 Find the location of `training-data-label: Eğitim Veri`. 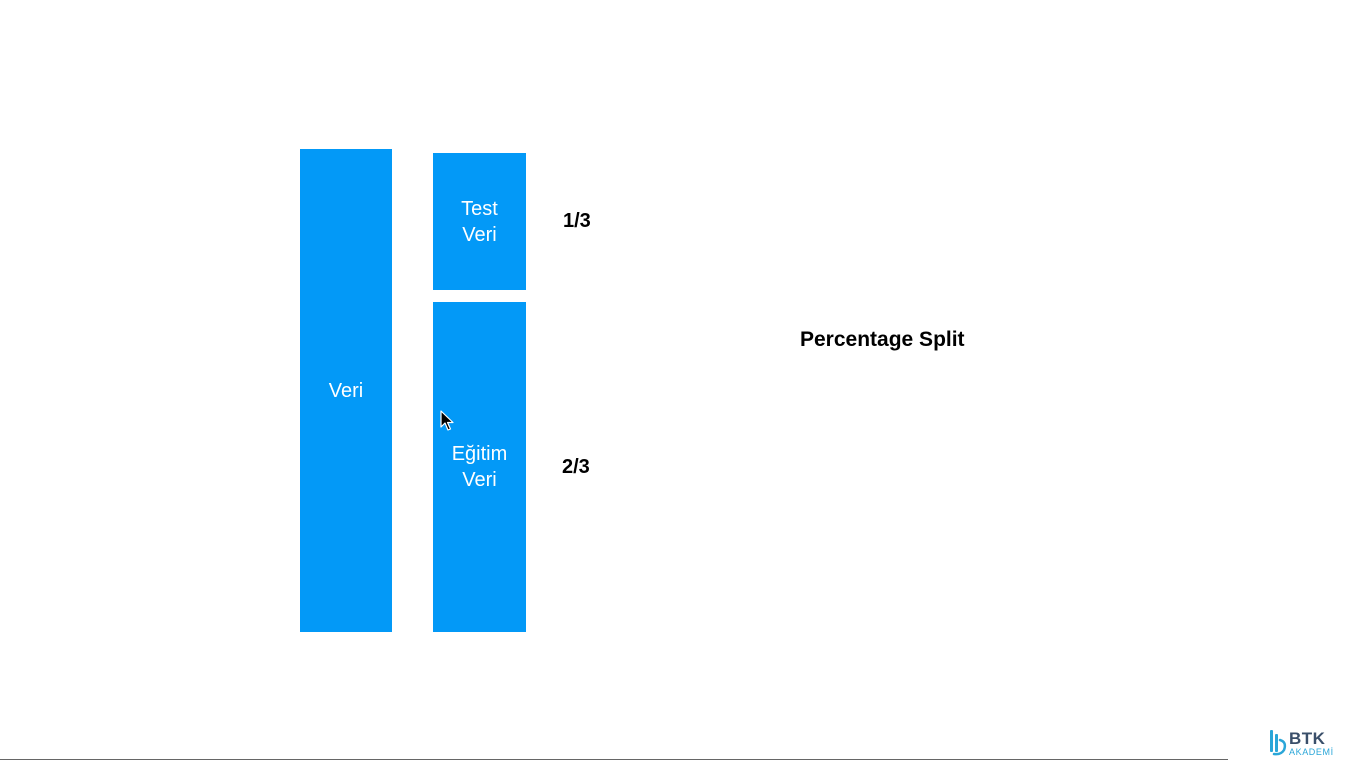

training-data-label: Eğitim Veri is located at coordinates (479, 467).